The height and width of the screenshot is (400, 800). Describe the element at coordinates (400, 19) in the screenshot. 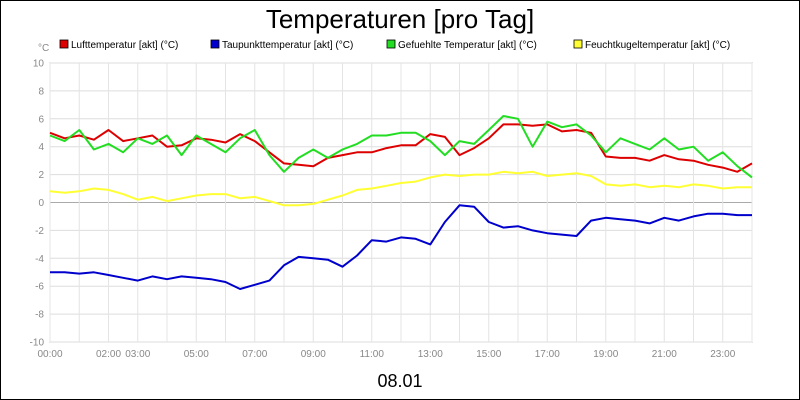

I see `chart-title: Temperaturen [pro Tag]` at that location.